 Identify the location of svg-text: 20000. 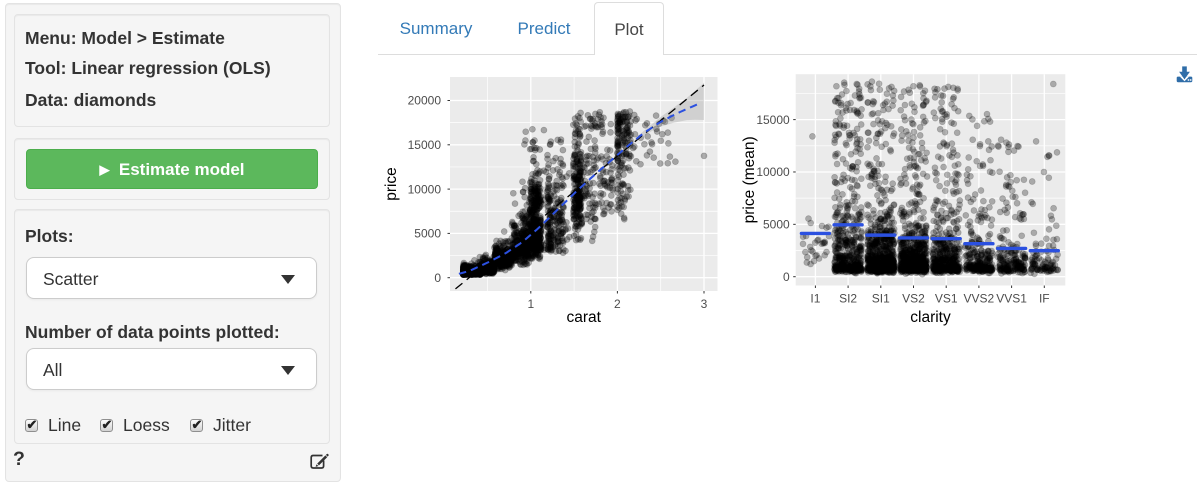
(425, 101).